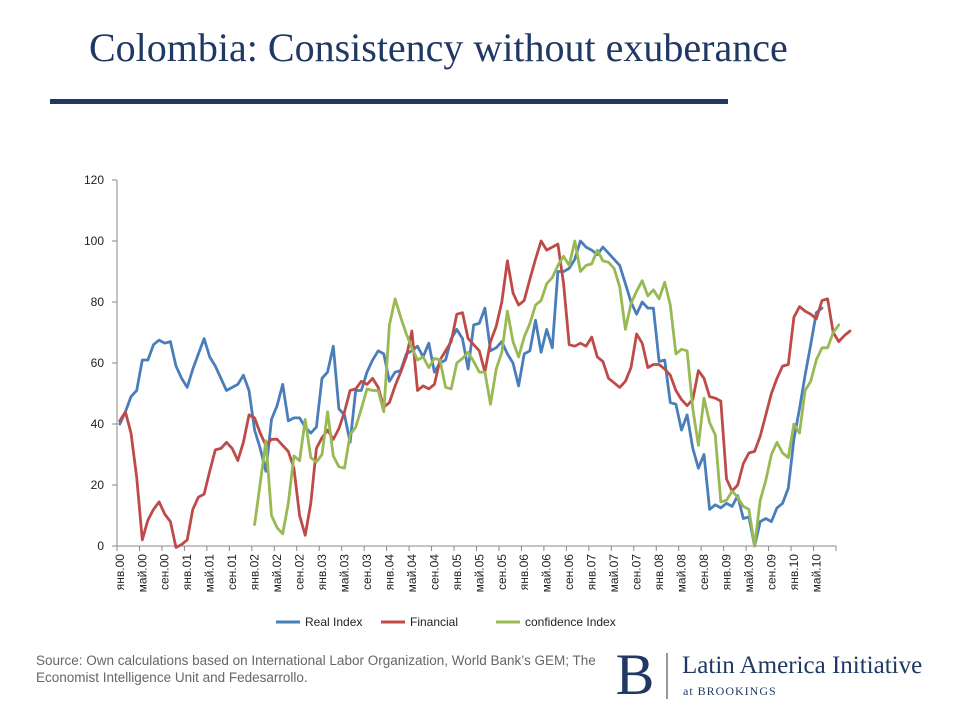  I want to click on x-tick-label: янв.05, so click(457, 572).